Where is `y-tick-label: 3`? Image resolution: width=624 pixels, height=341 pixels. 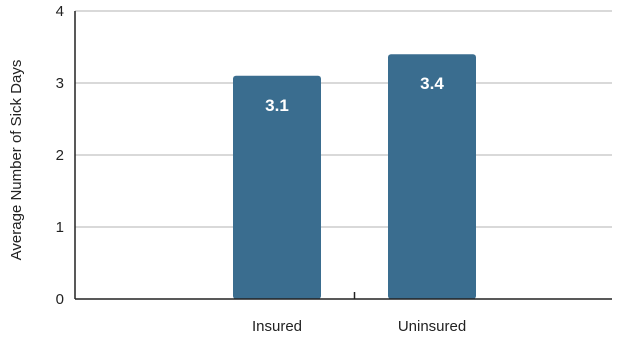
y-tick-label: 3 is located at coordinates (60, 83).